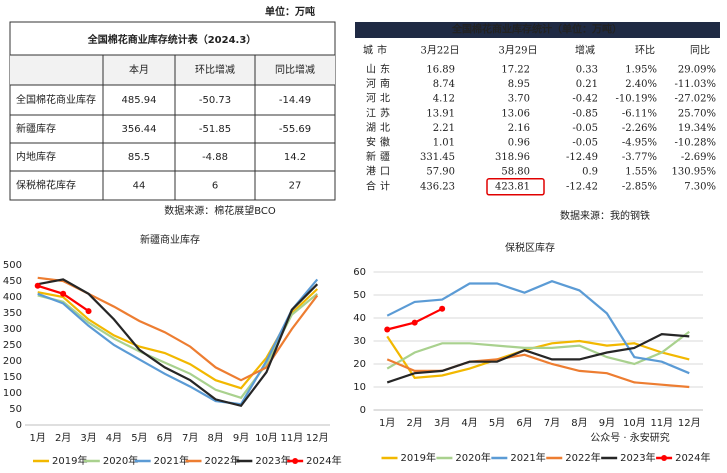  Describe the element at coordinates (295, 157) in the screenshot. I see `table-cell: 14.2` at that location.